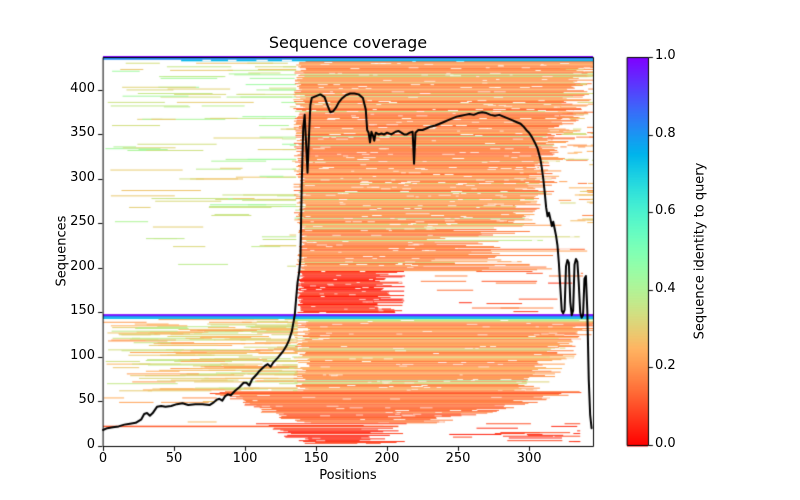 This screenshot has height=500, width=800. What do you see at coordinates (245, 458) in the screenshot?
I see `x-tick-label-100: 100` at bounding box center [245, 458].